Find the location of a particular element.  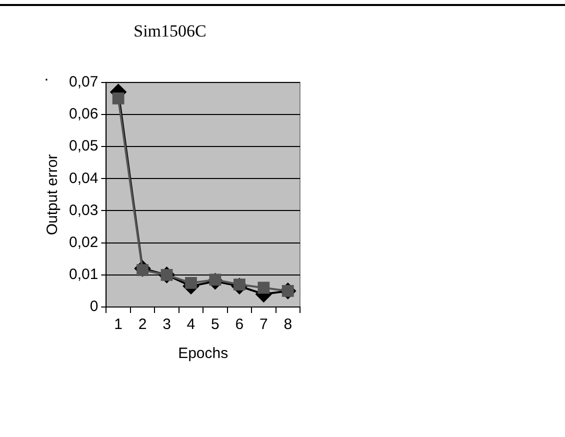

y-tick-label: 0,06 is located at coordinates (83, 114).